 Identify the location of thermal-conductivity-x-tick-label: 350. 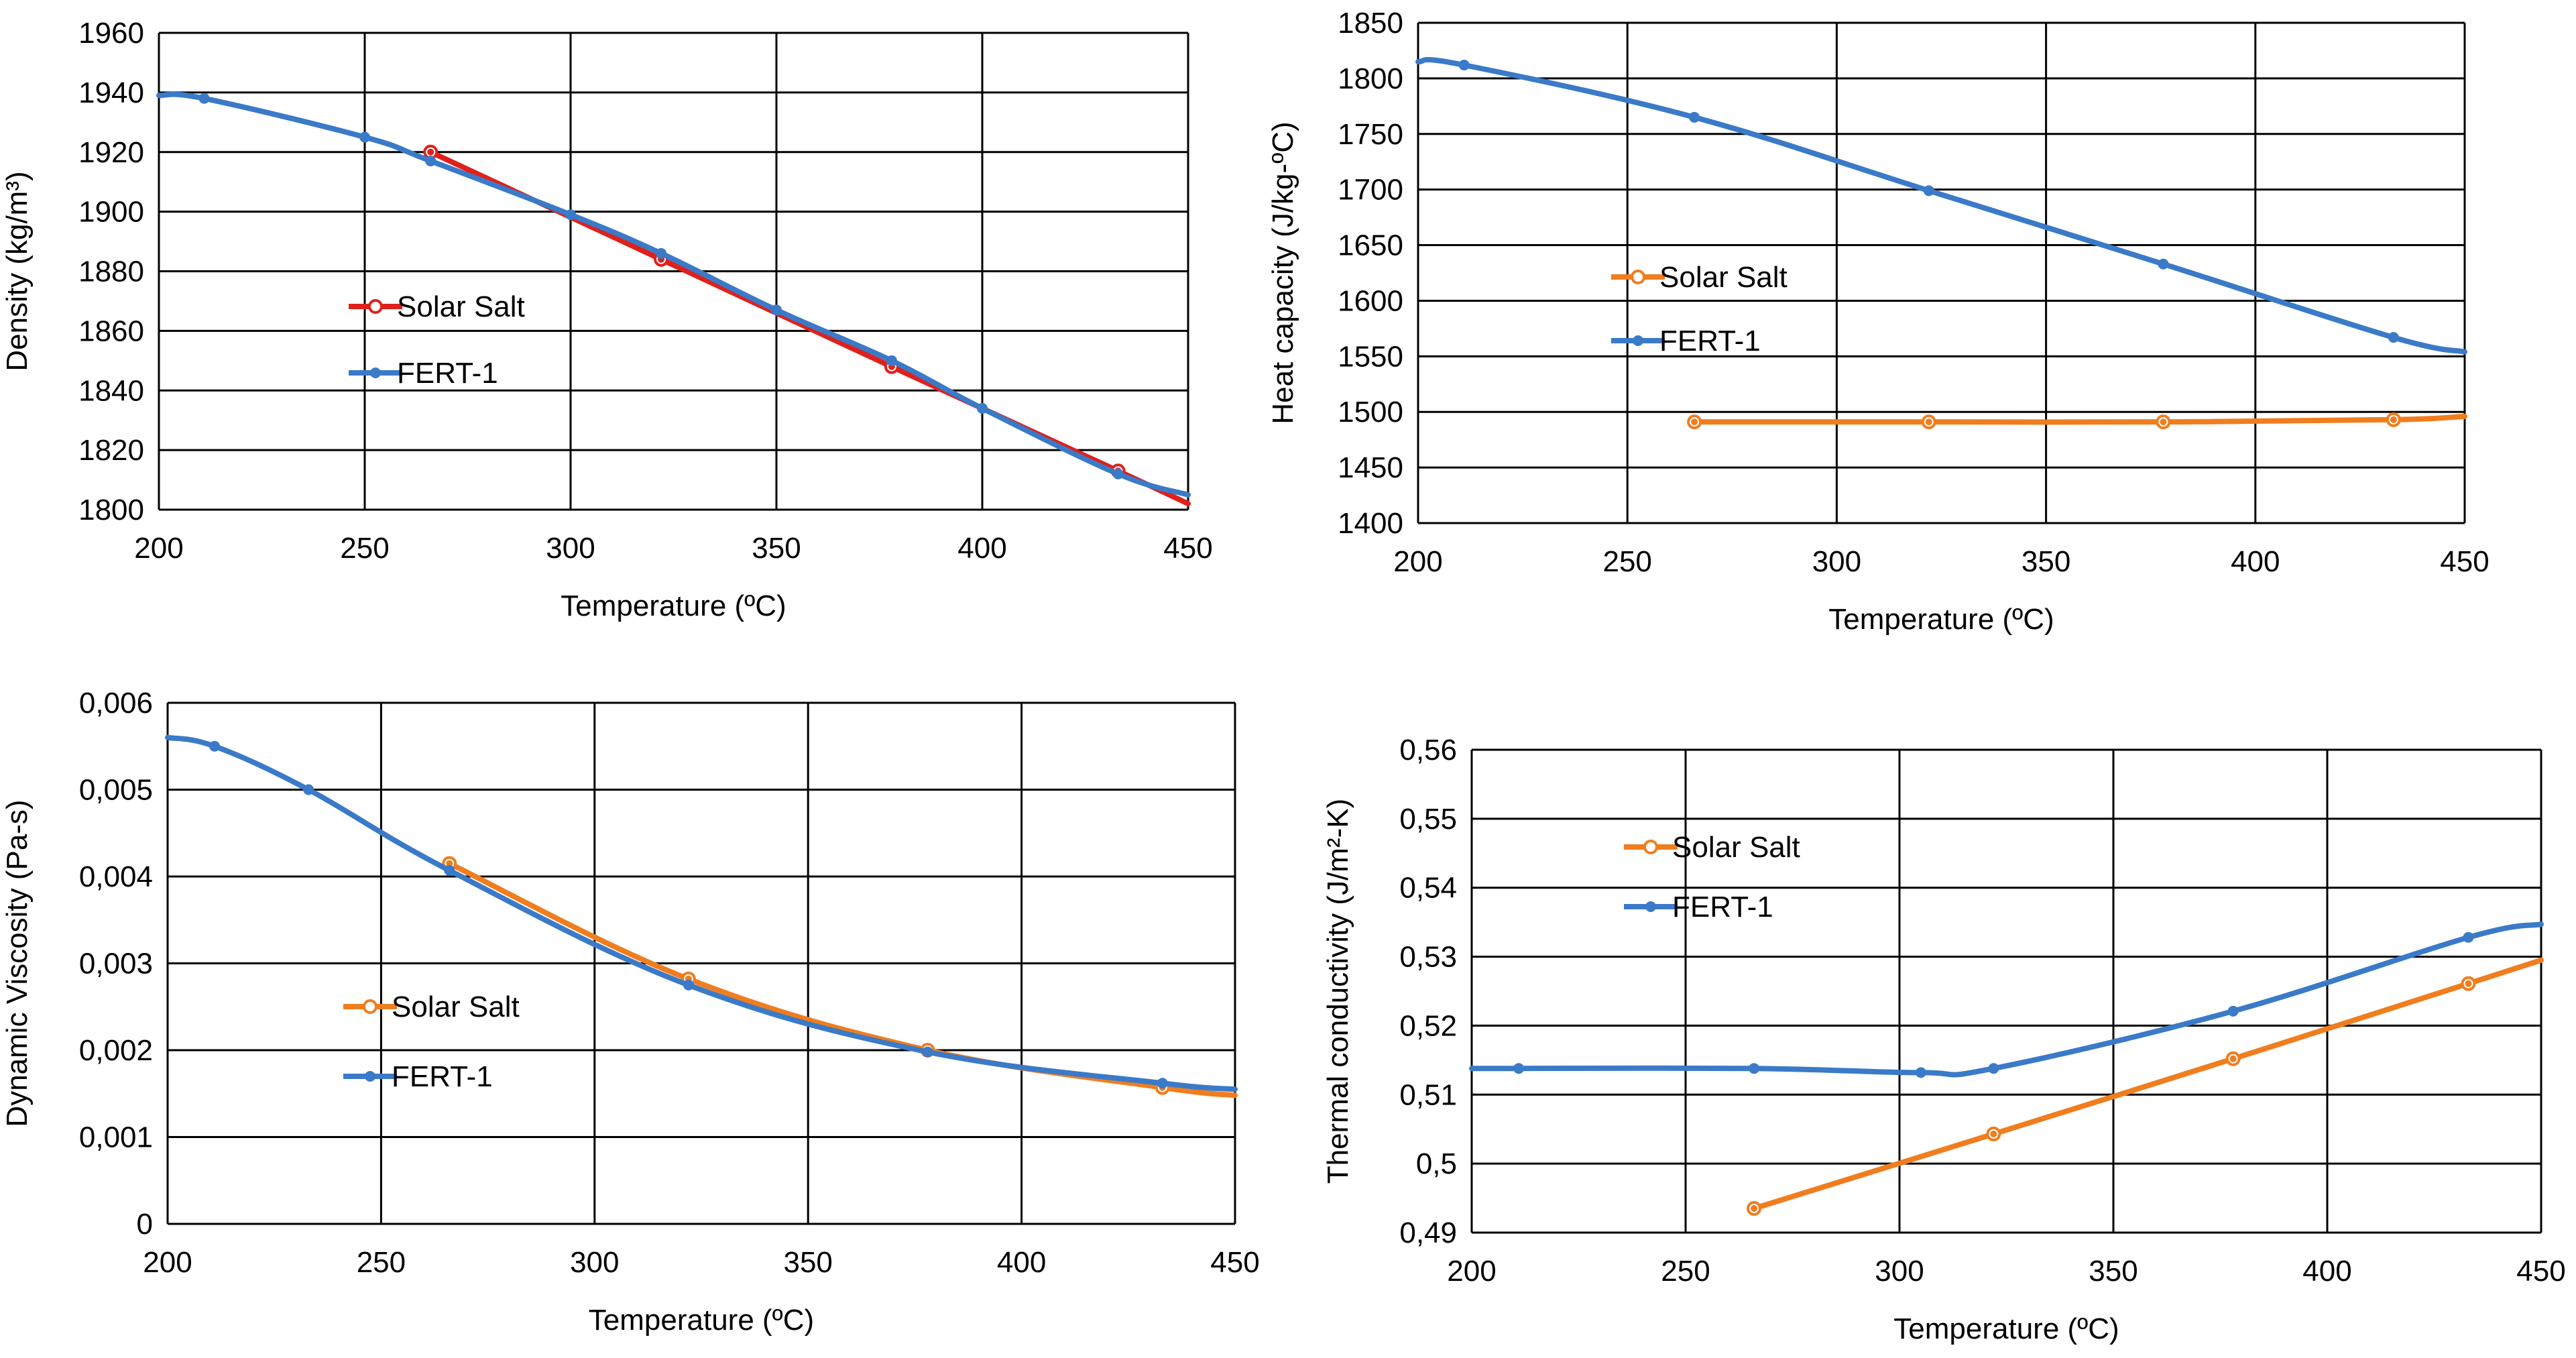
(2113, 1271).